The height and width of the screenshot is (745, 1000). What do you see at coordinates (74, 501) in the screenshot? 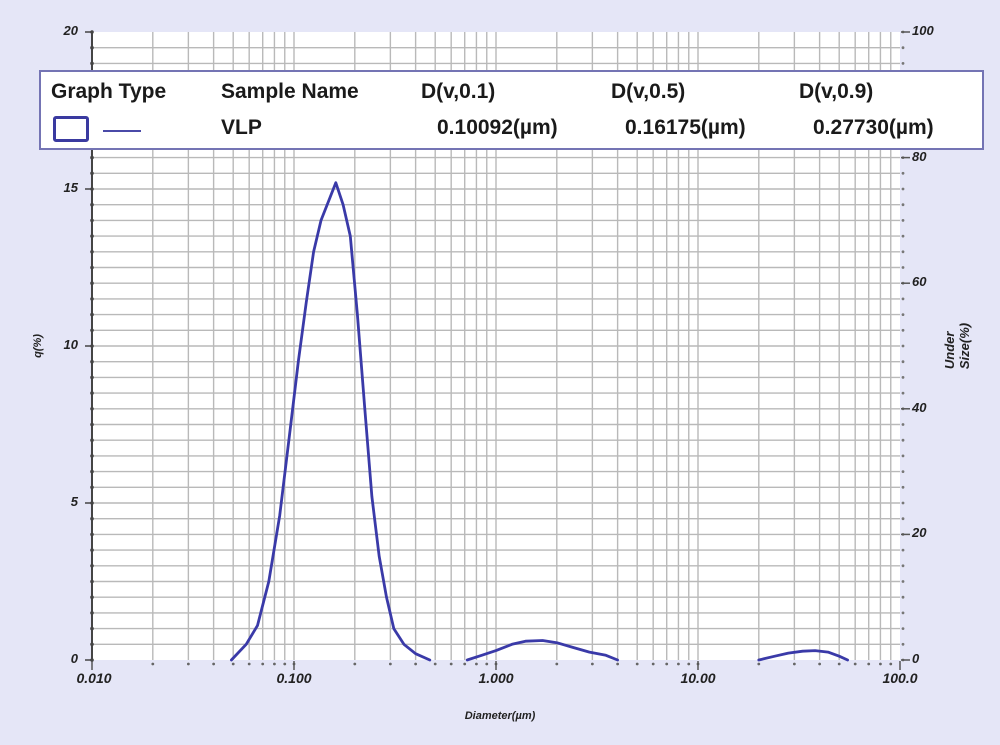
I see `y-left-tick-label: 5` at bounding box center [74, 501].